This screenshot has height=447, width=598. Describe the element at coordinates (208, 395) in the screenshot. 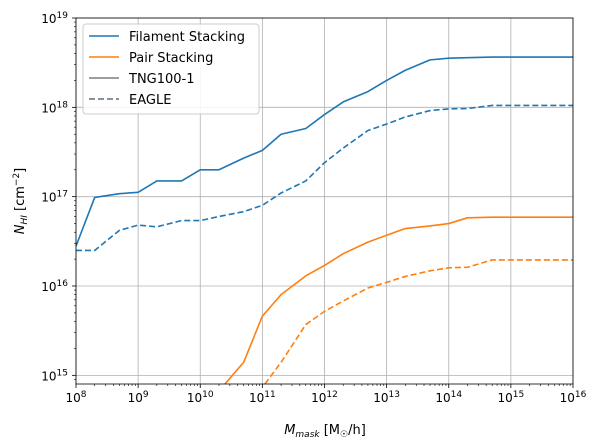

I see `x-tick-exp: 10` at that location.